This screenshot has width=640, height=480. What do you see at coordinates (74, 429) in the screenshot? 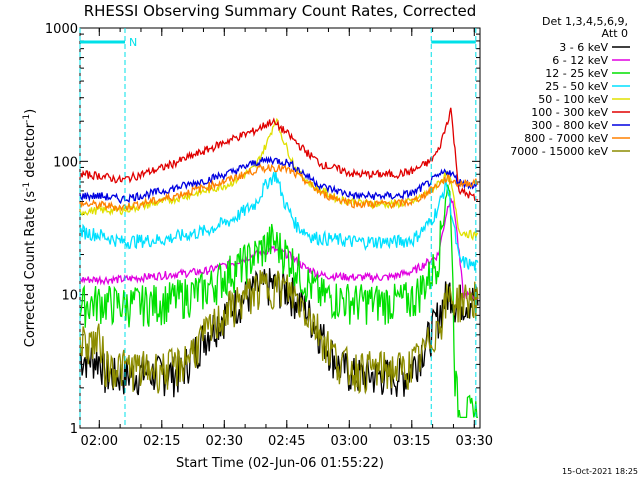
I see `y-tick-label: 1` at bounding box center [74, 429].